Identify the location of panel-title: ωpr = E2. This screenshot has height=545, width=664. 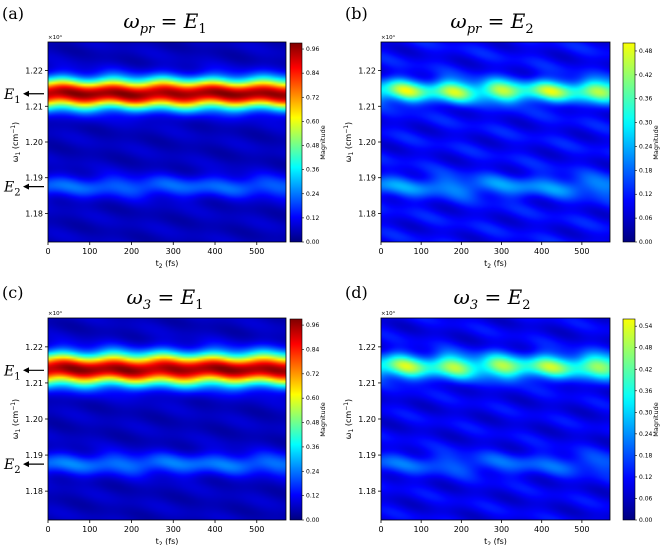
(491, 23).